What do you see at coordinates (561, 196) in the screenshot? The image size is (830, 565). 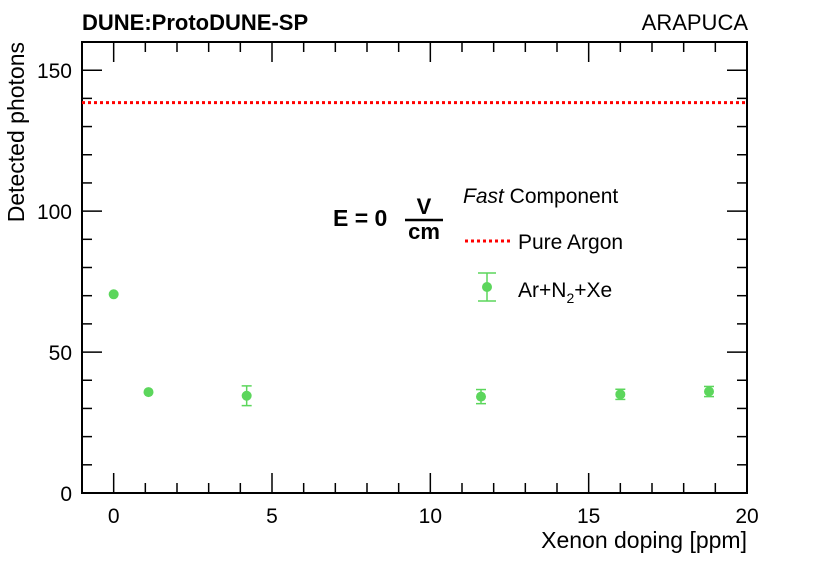 I see `legend-header-rest: Component` at bounding box center [561, 196].